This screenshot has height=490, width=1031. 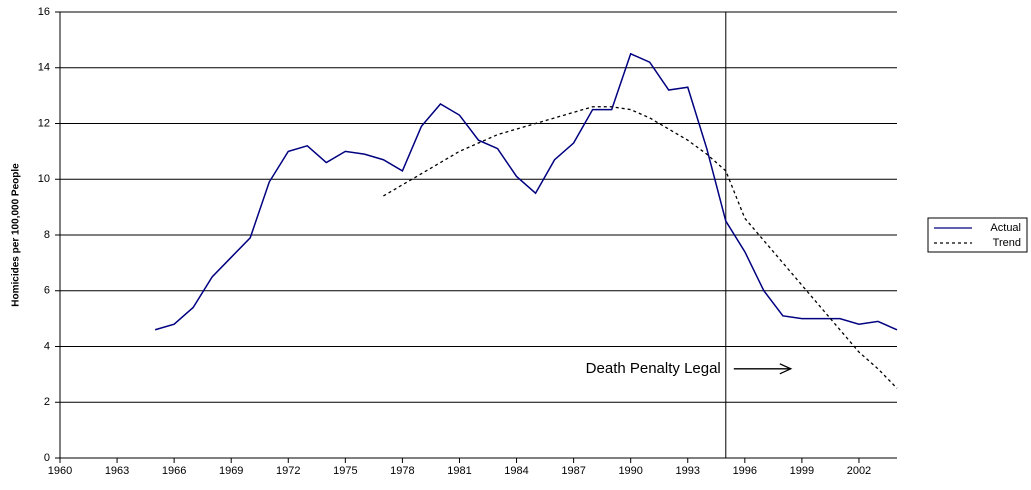 What do you see at coordinates (402, 471) in the screenshot?
I see `x-tick-label: 1978` at bounding box center [402, 471].